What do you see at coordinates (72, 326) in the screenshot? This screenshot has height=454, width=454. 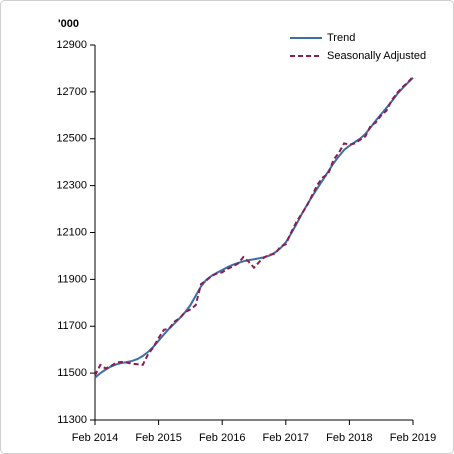 I see `y-tick-label: 11700` at bounding box center [72, 326].